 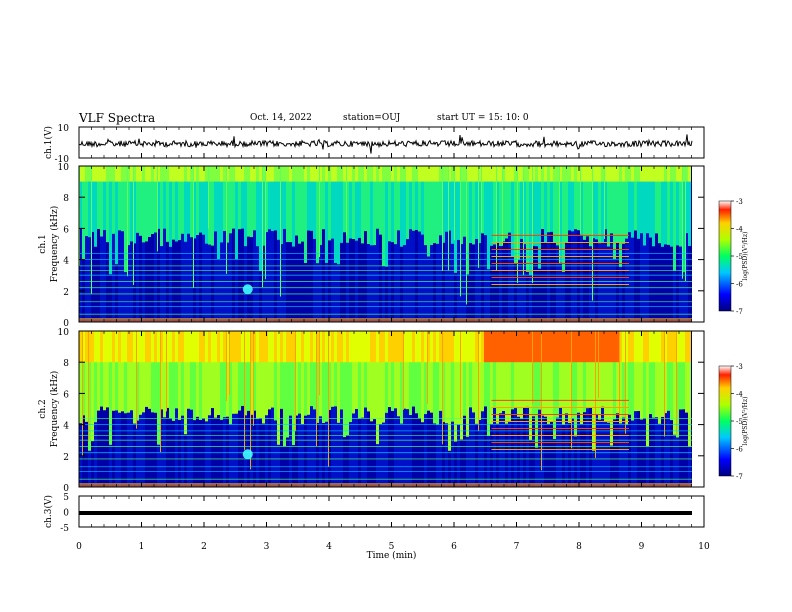 I want to click on y-tick-label: 0, so click(x=66, y=514).